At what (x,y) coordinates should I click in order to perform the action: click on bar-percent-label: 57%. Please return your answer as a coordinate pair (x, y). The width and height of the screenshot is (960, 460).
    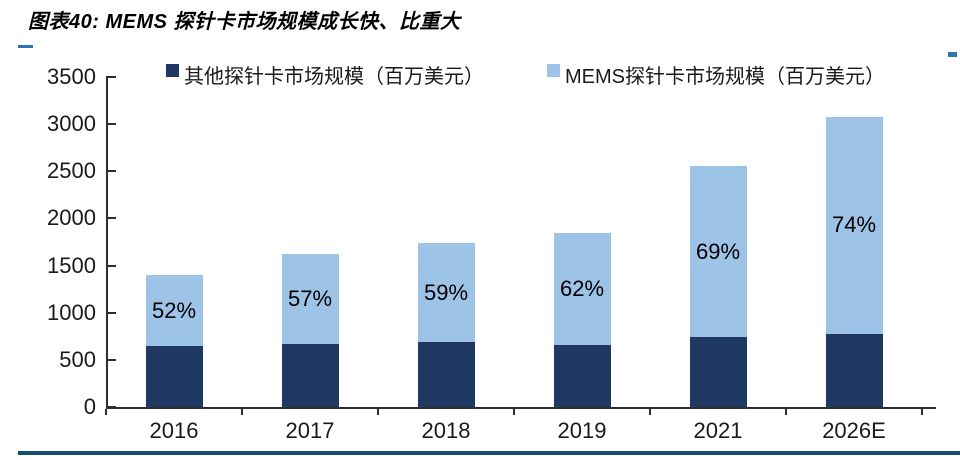
    Looking at the image, I should click on (310, 298).